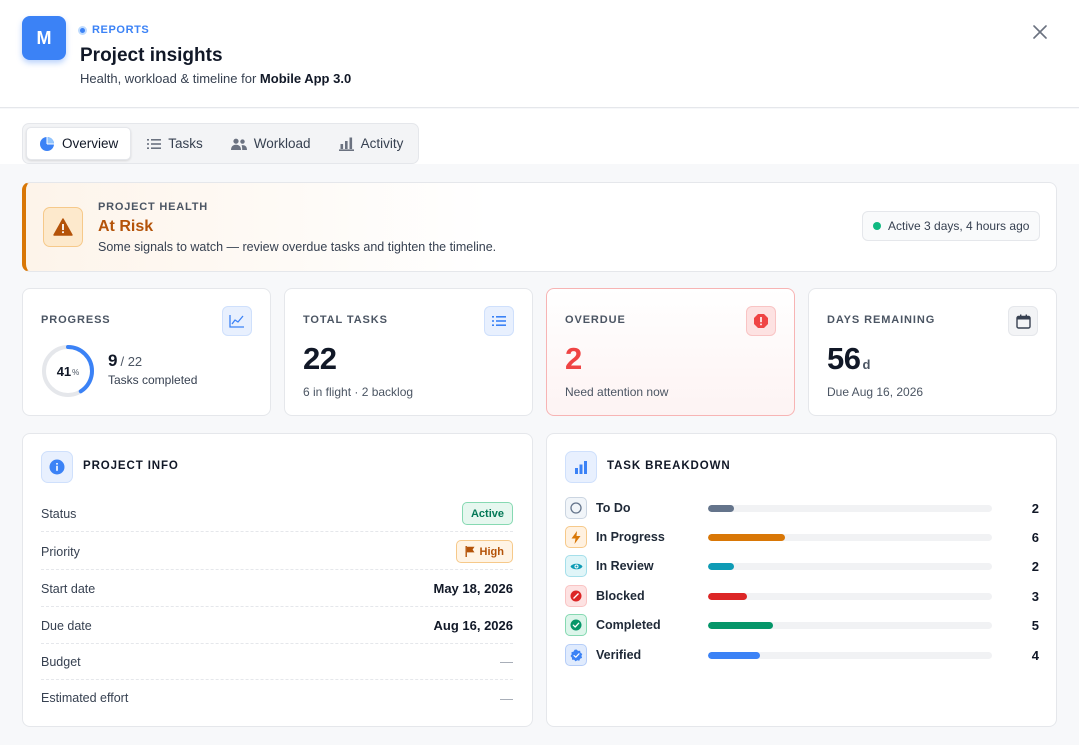 The height and width of the screenshot is (745, 1079). What do you see at coordinates (82, 30) in the screenshot?
I see `dot-icon` at bounding box center [82, 30].